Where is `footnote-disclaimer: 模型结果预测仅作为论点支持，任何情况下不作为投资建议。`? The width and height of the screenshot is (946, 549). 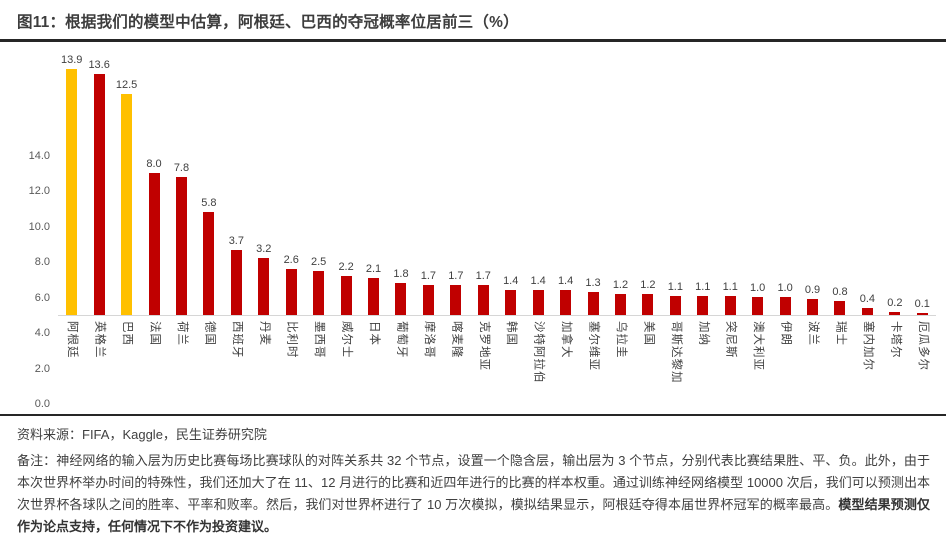 footnote-disclaimer: 模型结果预测仅作为论点支持，任何情况下不作为投资建议。 is located at coordinates (473, 515).